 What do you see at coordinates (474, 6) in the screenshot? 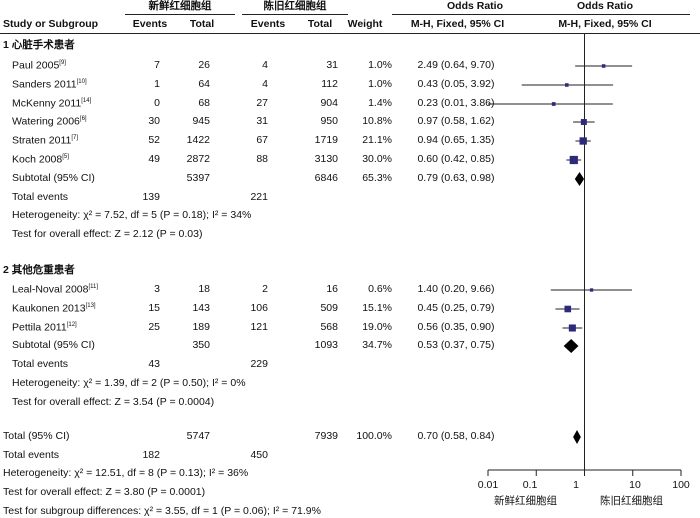
I see `or-title-left: Odds Ratio` at bounding box center [474, 6].